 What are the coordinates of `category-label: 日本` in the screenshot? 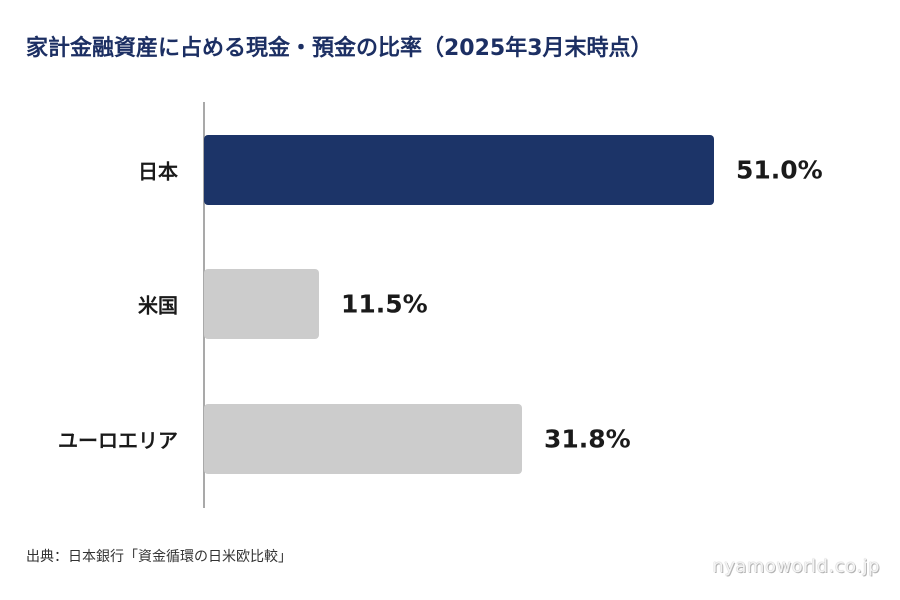 It's located at (158, 171).